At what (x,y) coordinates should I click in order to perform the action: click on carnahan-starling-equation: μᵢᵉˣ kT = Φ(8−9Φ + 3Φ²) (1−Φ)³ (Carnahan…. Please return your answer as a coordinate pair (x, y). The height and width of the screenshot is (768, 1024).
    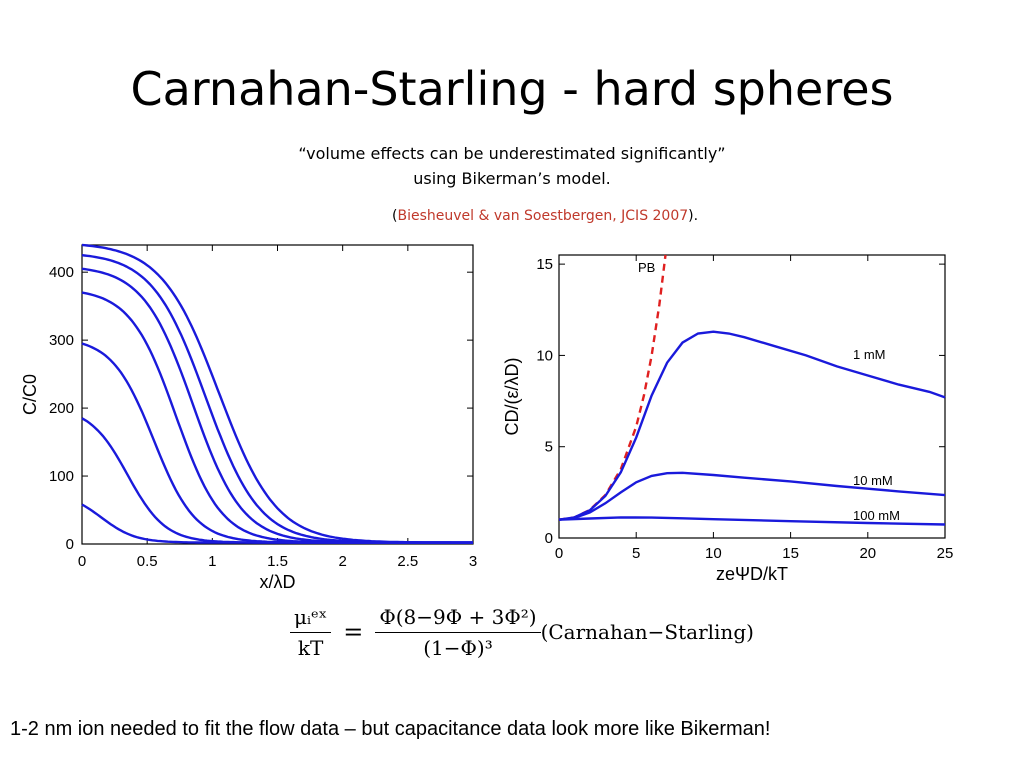
    Looking at the image, I should click on (535, 632).